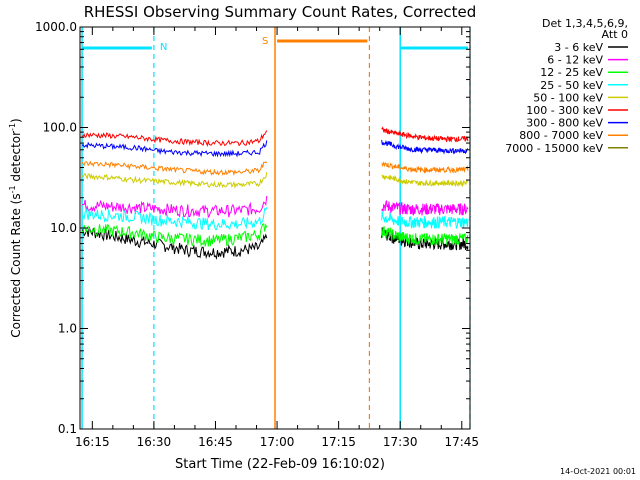  Describe the element at coordinates (571, 72) in the screenshot. I see `legend-label: 12 - 25 keV` at that location.